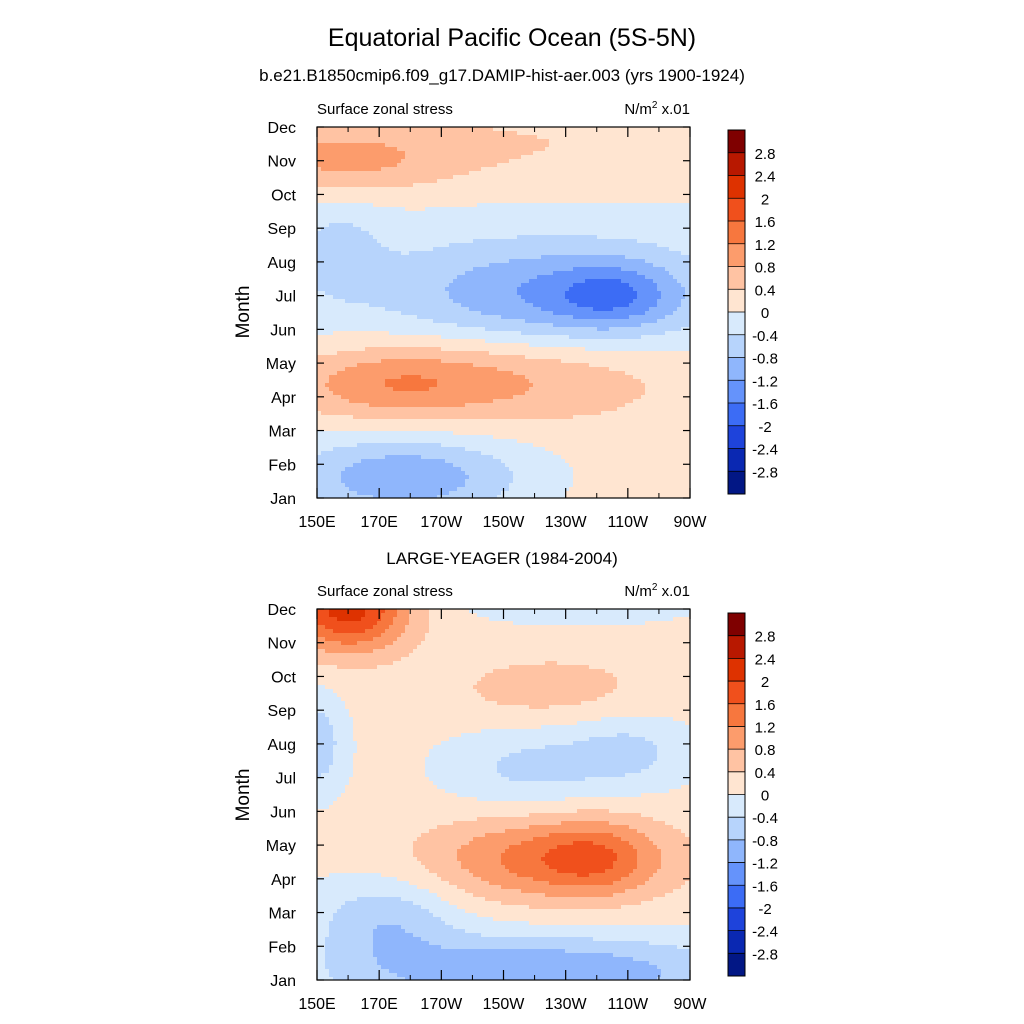 The width and height of the screenshot is (1024, 1024). What do you see at coordinates (282, 432) in the screenshot?
I see `y-tick-label: Mar` at bounding box center [282, 432].